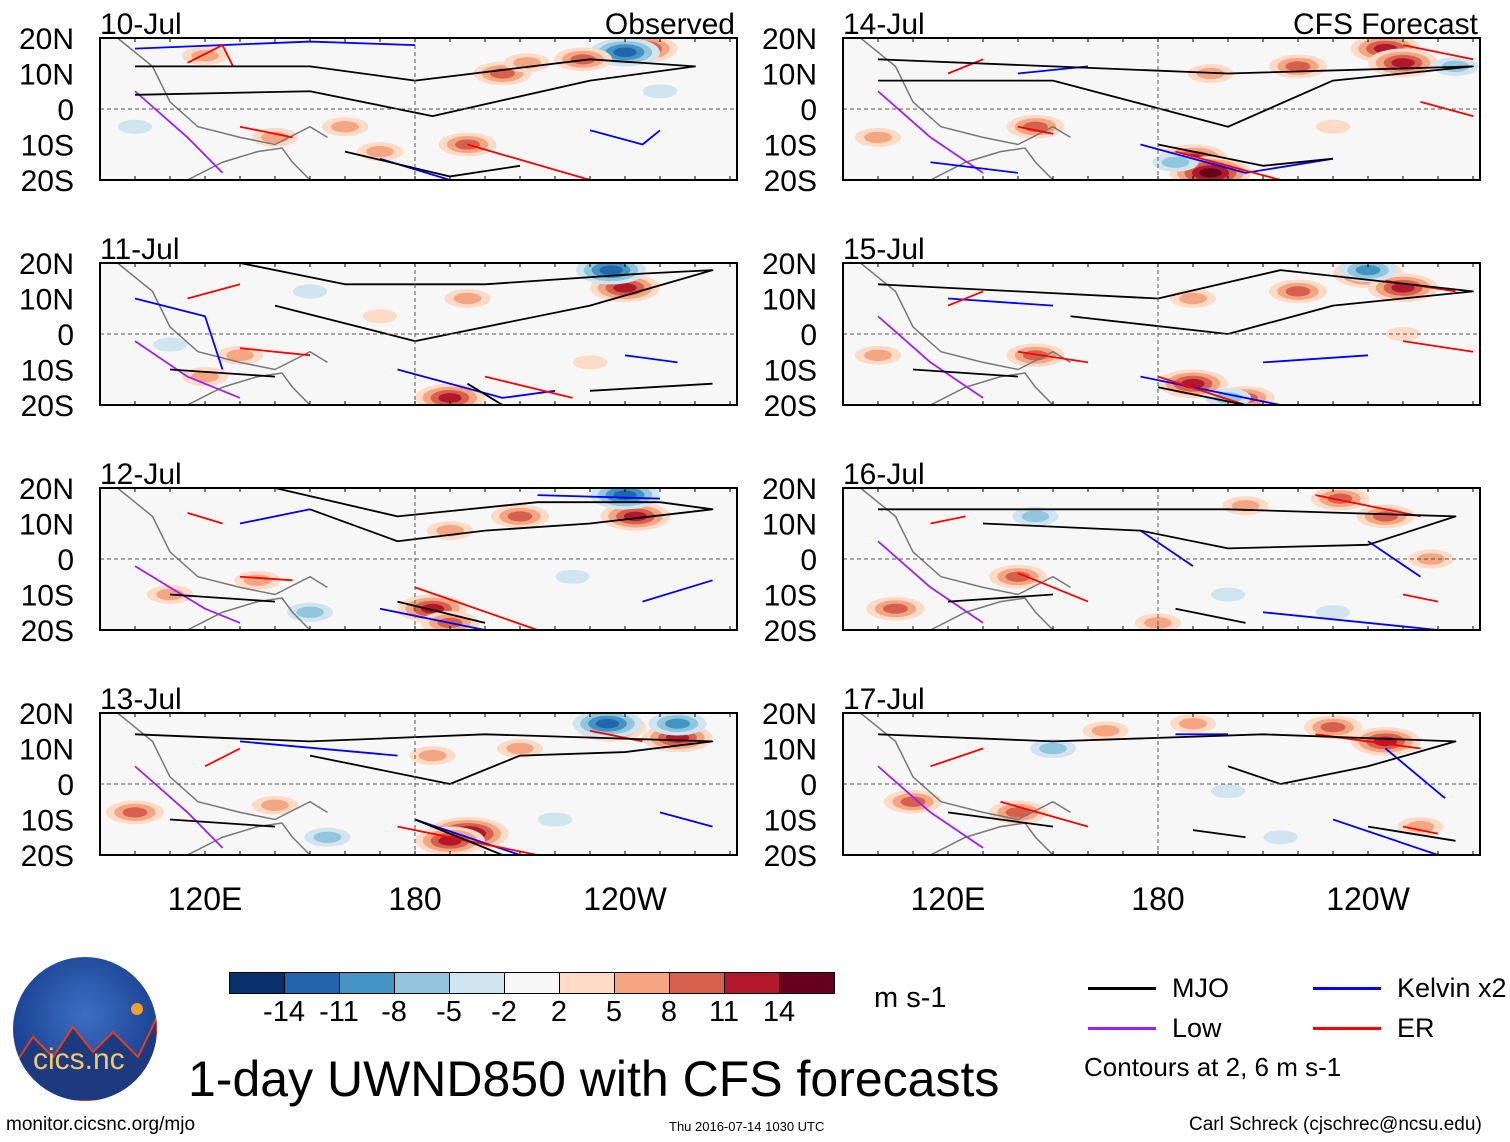  What do you see at coordinates (790, 181) in the screenshot?
I see `y-tick-label: 20S` at bounding box center [790, 181].